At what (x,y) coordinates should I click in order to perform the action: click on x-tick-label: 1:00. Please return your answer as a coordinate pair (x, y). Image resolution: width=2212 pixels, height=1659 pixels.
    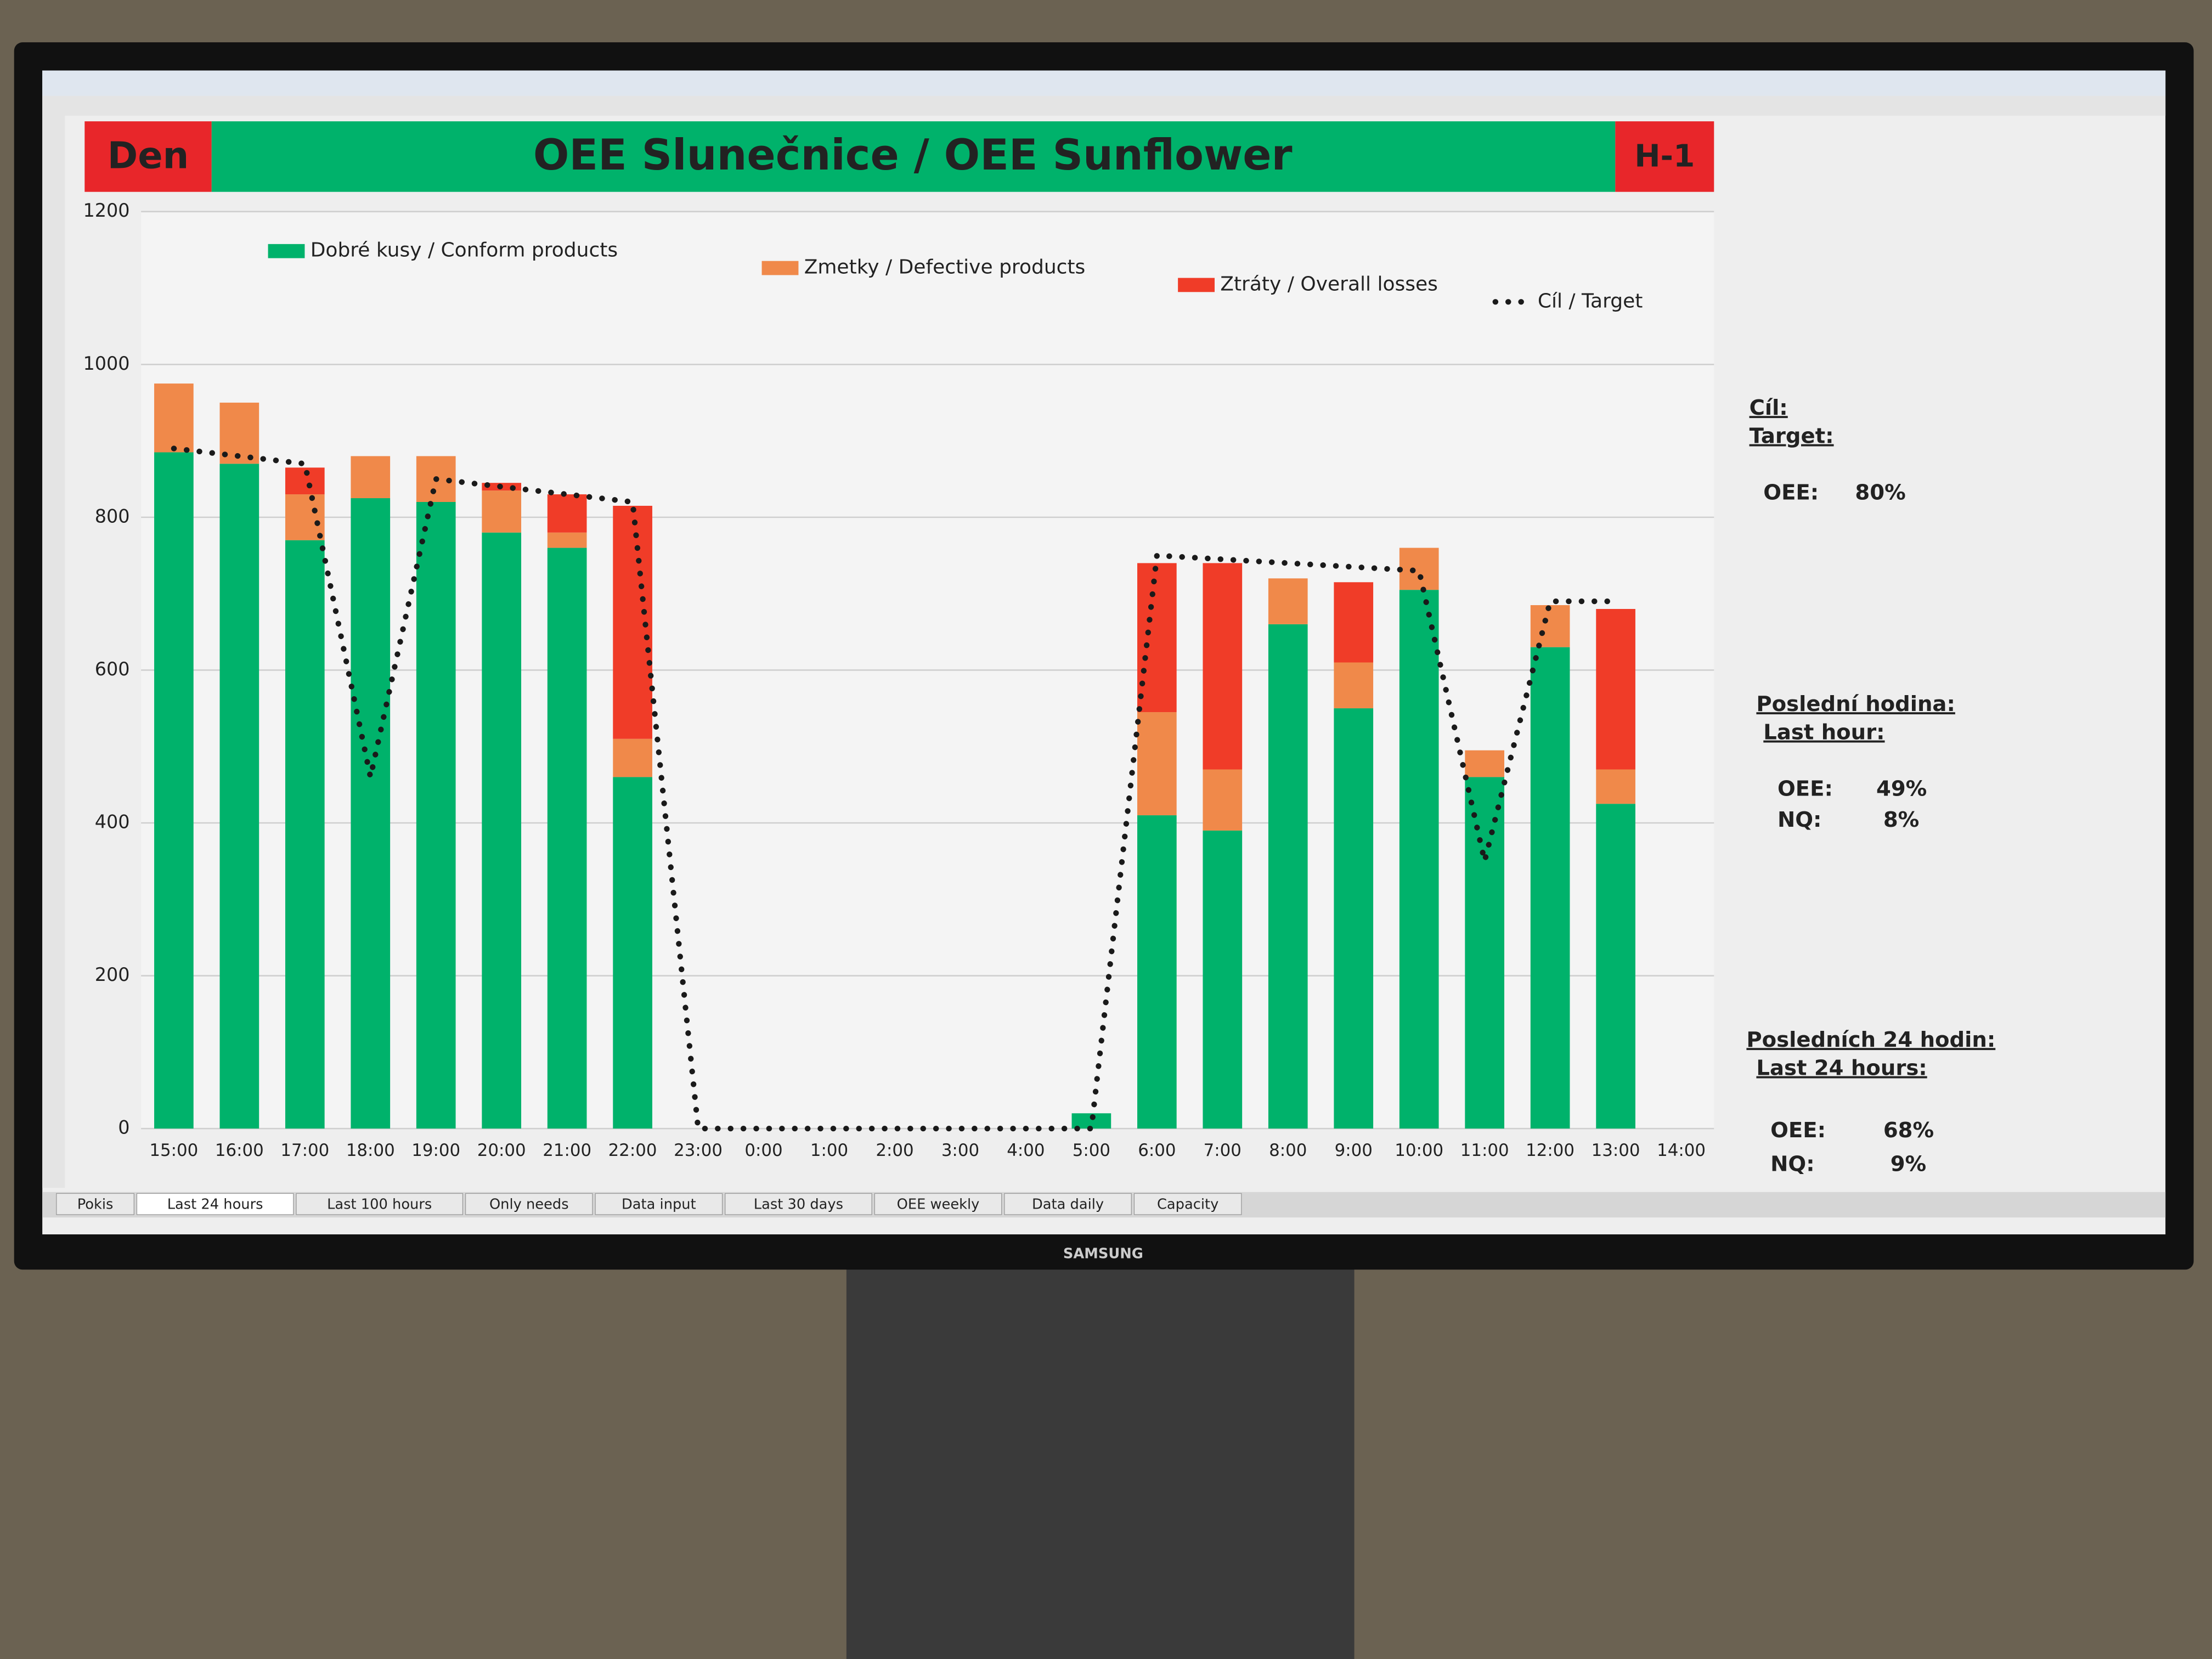
    Looking at the image, I should click on (829, 1150).